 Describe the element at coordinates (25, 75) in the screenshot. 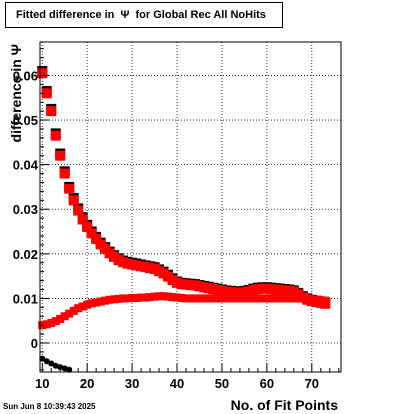

I see `y-tick-label: 0.06` at that location.